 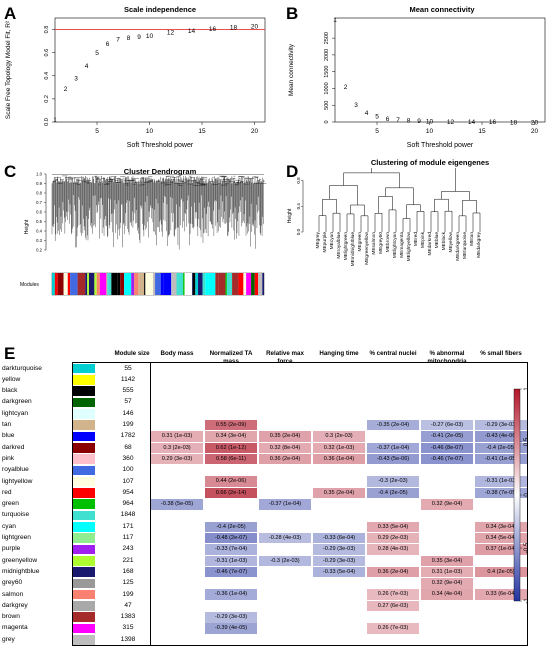 What do you see at coordinates (292, 171) in the screenshot?
I see `panel-label-d: D` at bounding box center [292, 171].